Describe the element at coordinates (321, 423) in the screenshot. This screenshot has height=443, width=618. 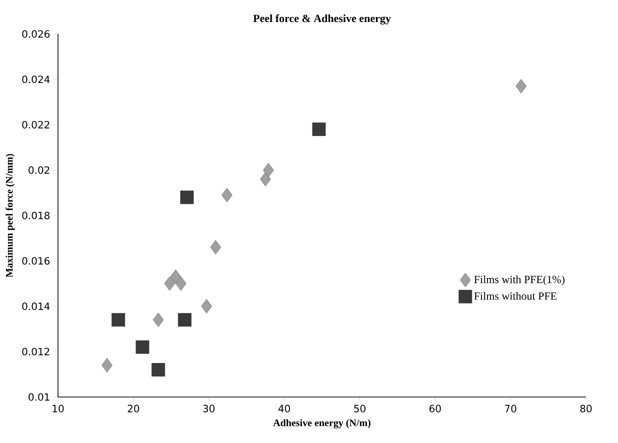
I see `x-axis-title: Adhesive energy (N/m)` at that location.